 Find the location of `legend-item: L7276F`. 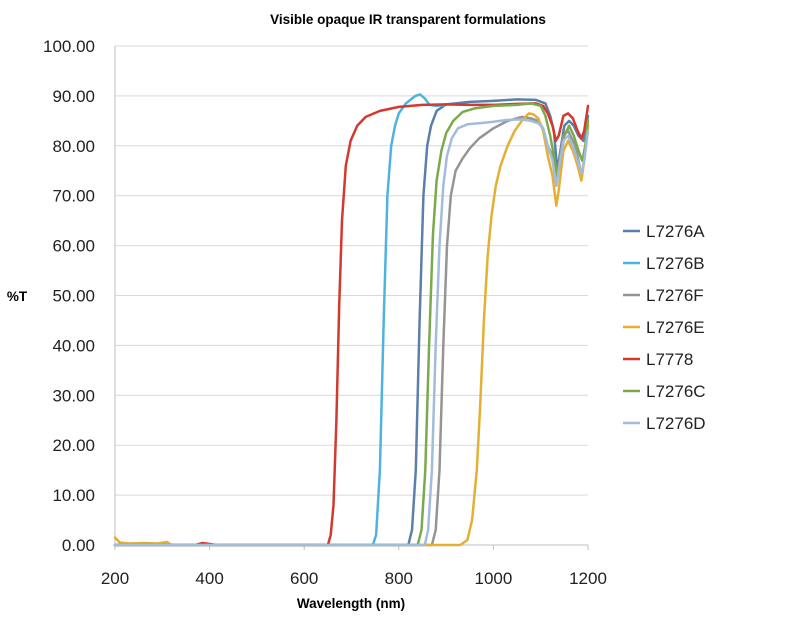

legend-item: L7276F is located at coordinates (663, 295).